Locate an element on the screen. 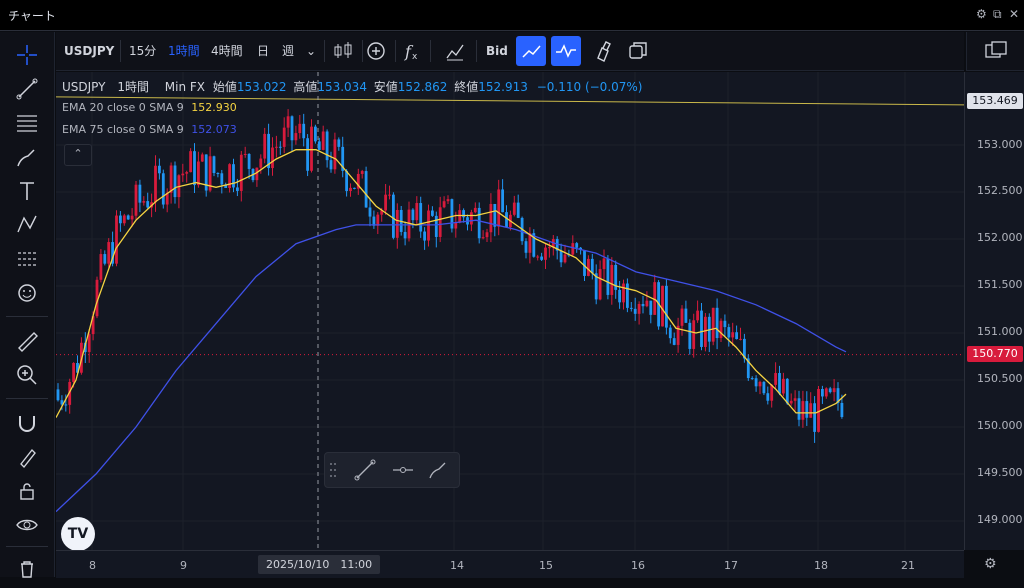 The width and height of the screenshot is (1024, 588). zoom-tool-icon is located at coordinates (27, 375).